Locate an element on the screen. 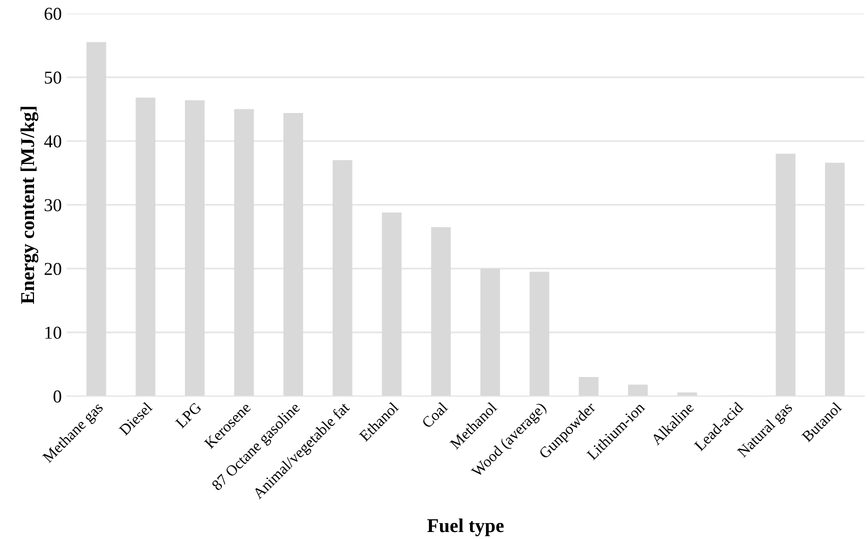 This screenshot has width=867, height=539. y-tick-label: 20 is located at coordinates (53, 269).